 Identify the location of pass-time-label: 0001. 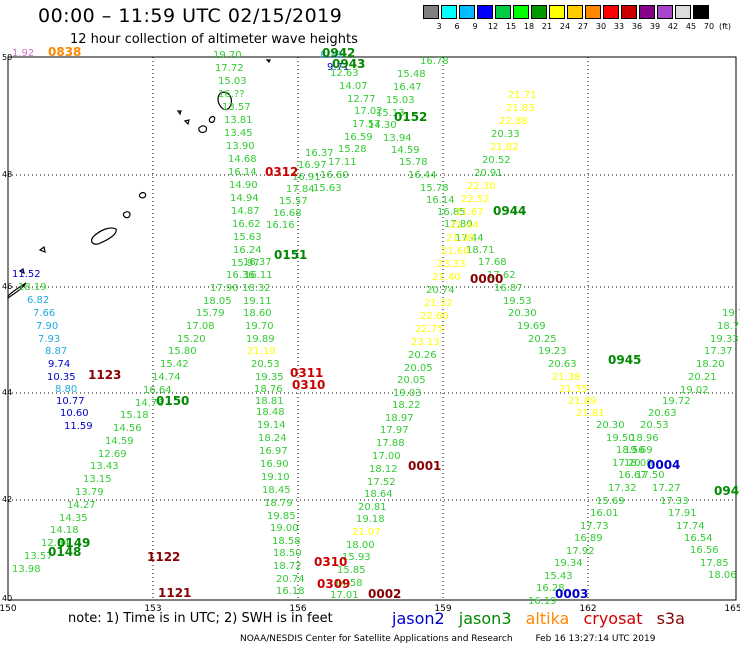
(424, 466).